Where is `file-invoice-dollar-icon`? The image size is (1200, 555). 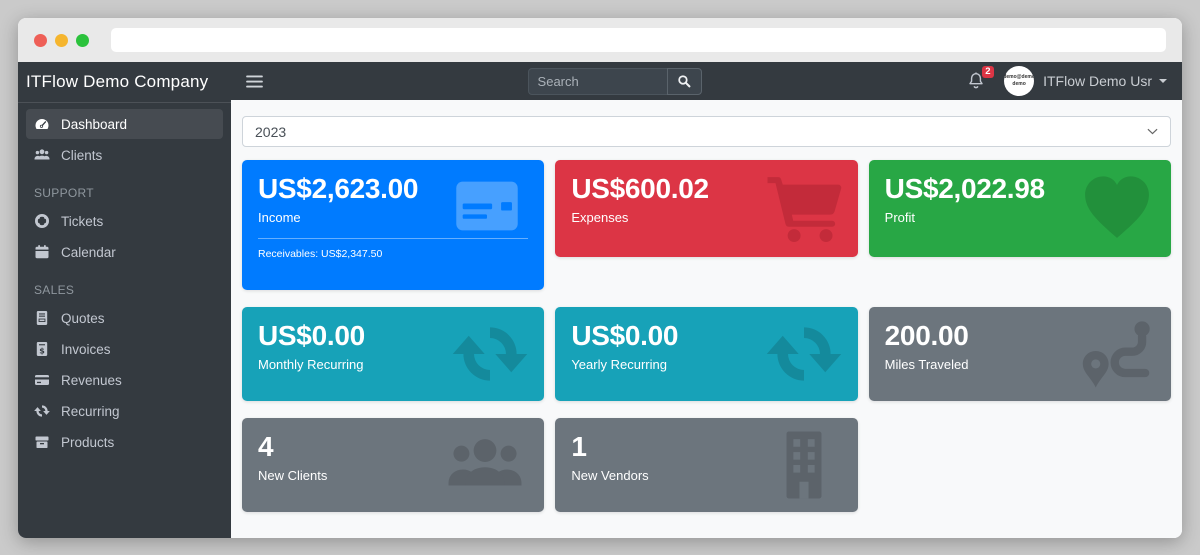
file-invoice-dollar-icon is located at coordinates (42, 349).